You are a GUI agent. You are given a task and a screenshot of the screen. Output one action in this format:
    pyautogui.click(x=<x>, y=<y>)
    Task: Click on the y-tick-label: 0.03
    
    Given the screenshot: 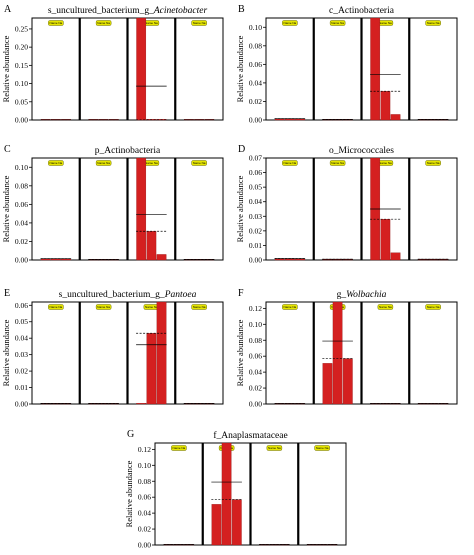 What is the action you would take?
    pyautogui.click(x=255, y=216)
    